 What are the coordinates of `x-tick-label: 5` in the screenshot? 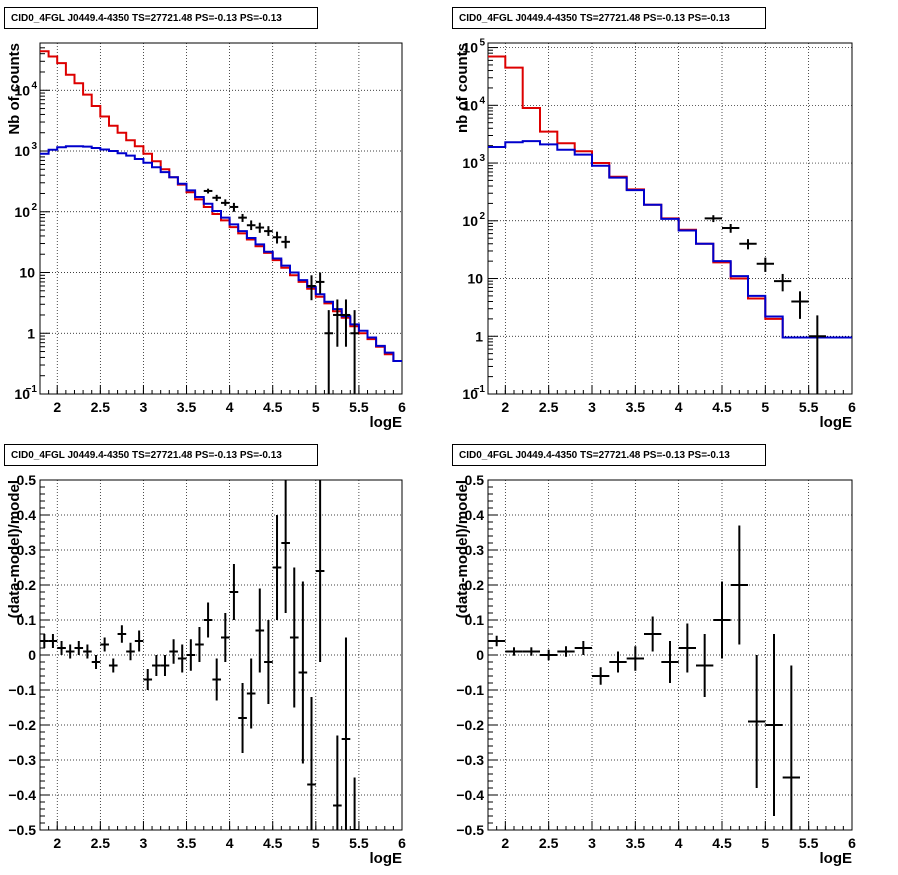 It's located at (765, 843).